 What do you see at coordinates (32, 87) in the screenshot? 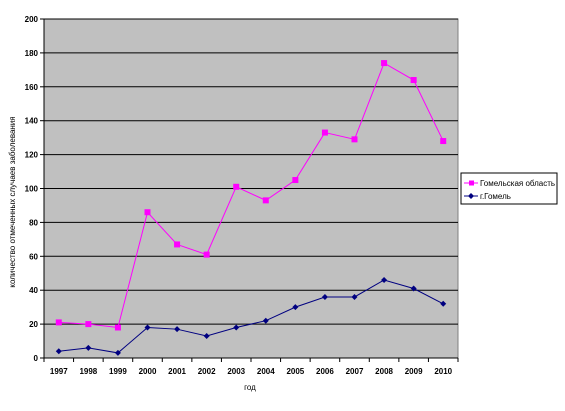
I see `y-tick-label: 160` at bounding box center [32, 87].